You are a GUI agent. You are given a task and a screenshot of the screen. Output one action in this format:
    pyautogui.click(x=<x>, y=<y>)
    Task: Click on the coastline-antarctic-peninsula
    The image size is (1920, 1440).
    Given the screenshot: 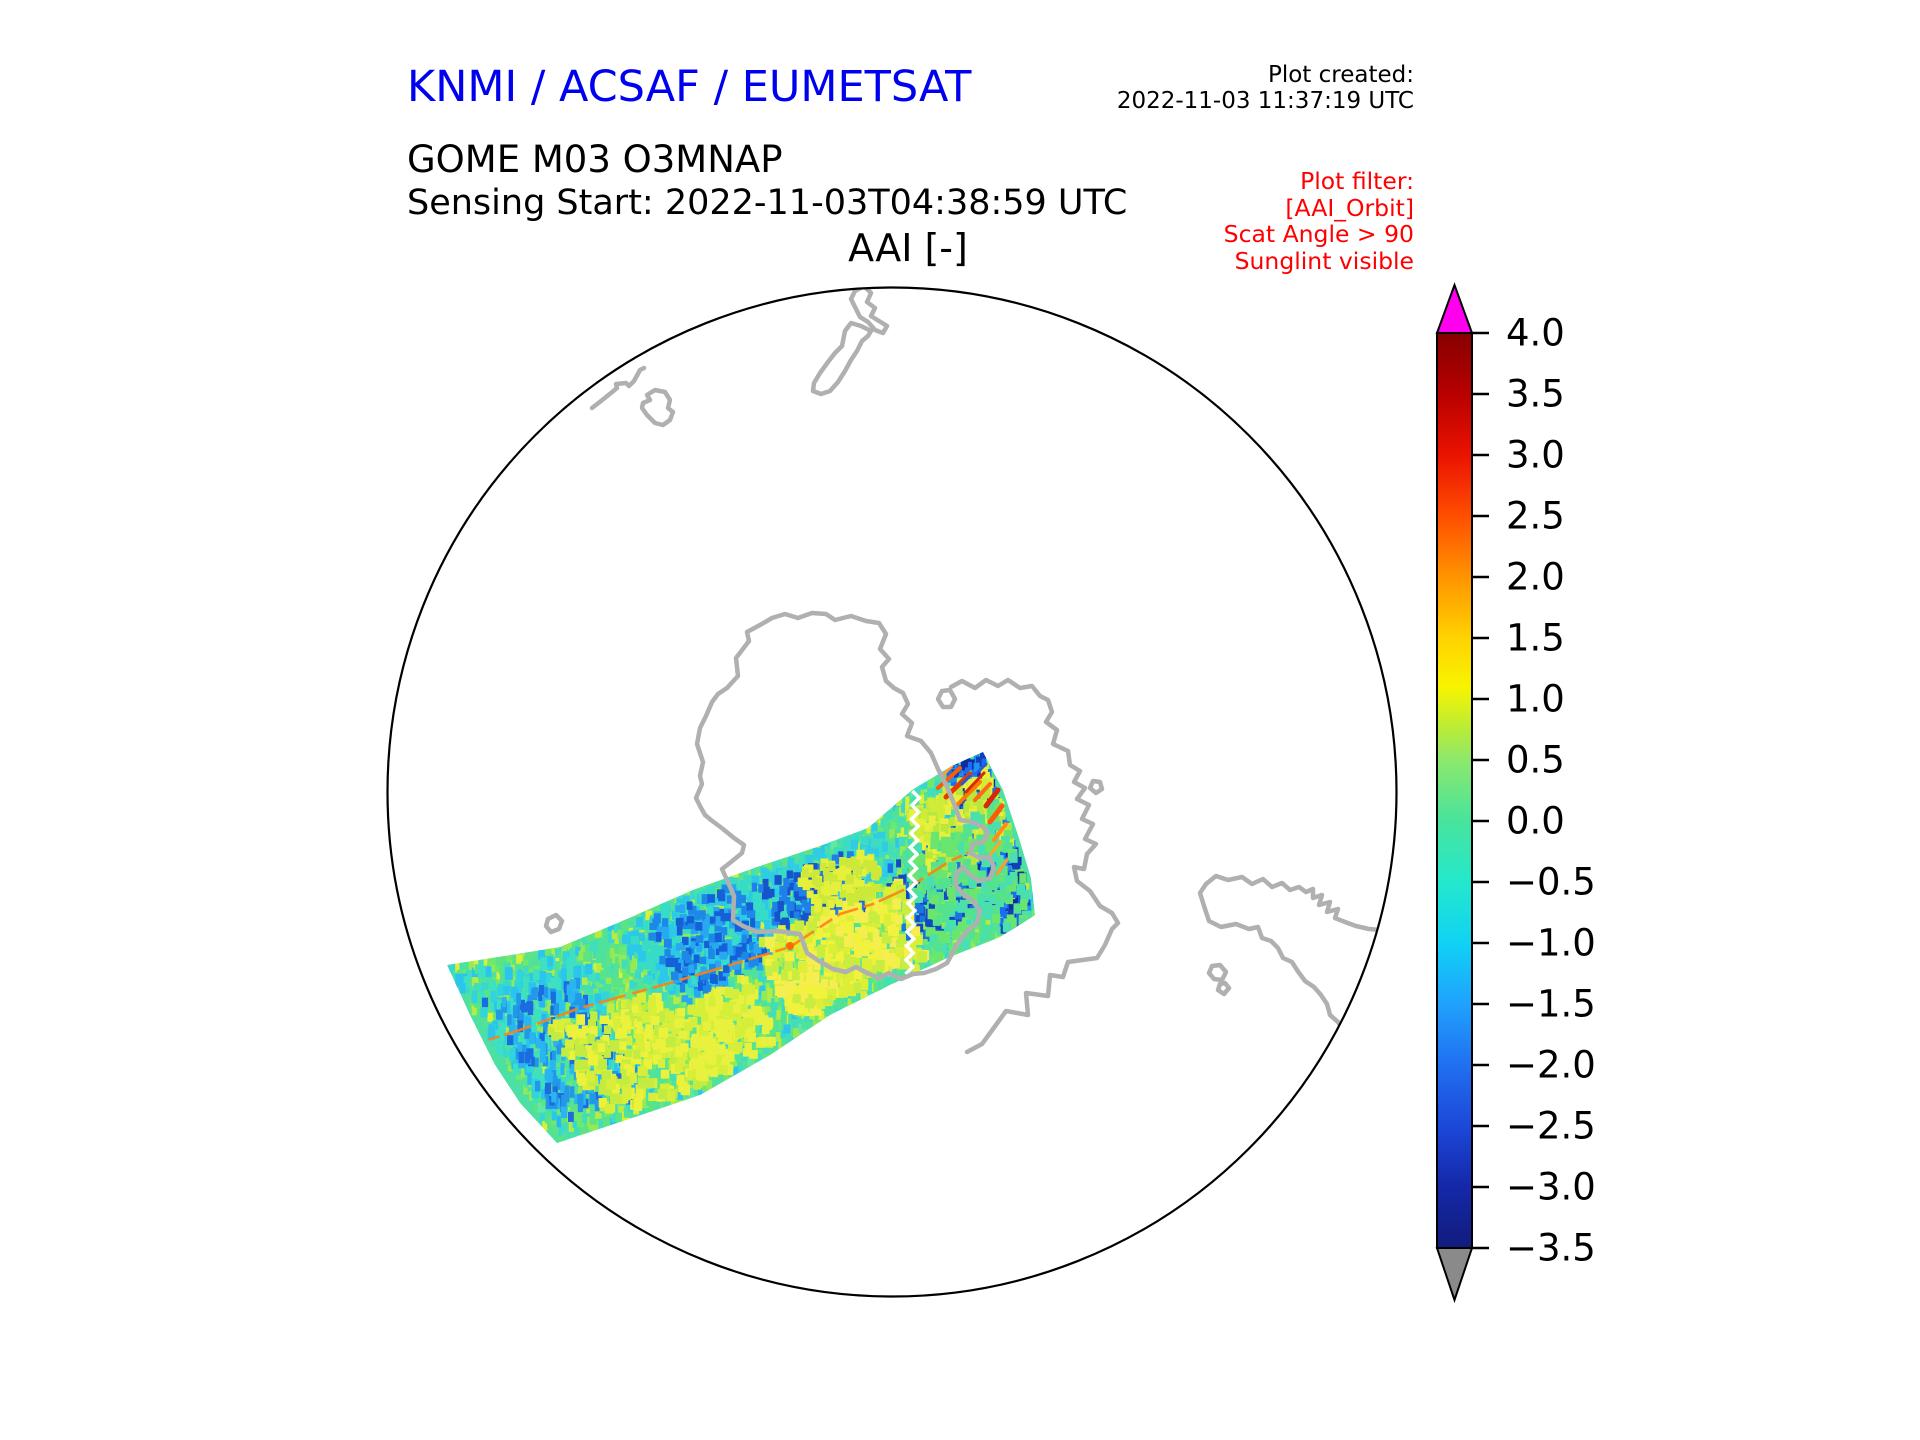 What is the action you would take?
    pyautogui.click(x=1034, y=866)
    